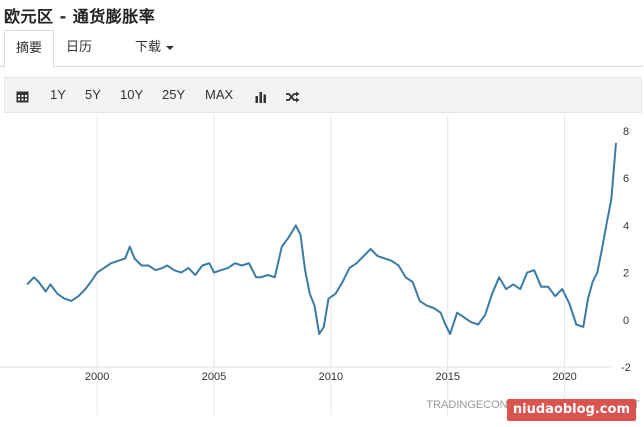  Describe the element at coordinates (626, 274) in the screenshot. I see `y-tick-label: 2` at that location.